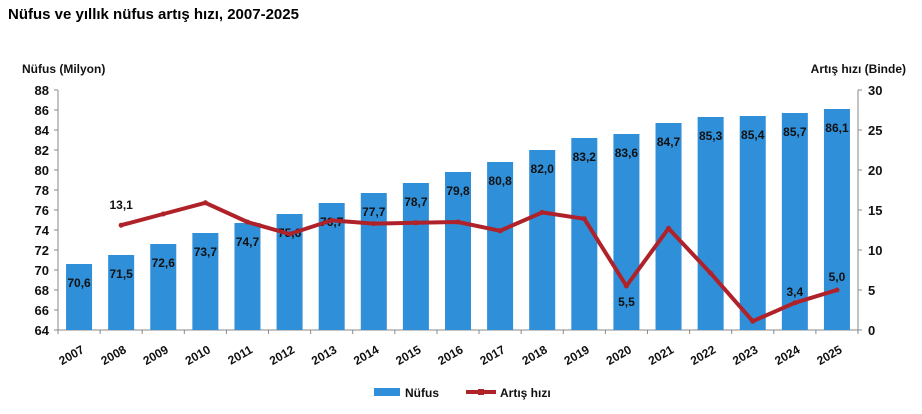  What do you see at coordinates (247, 276) in the screenshot?
I see `bar-2011` at bounding box center [247, 276].